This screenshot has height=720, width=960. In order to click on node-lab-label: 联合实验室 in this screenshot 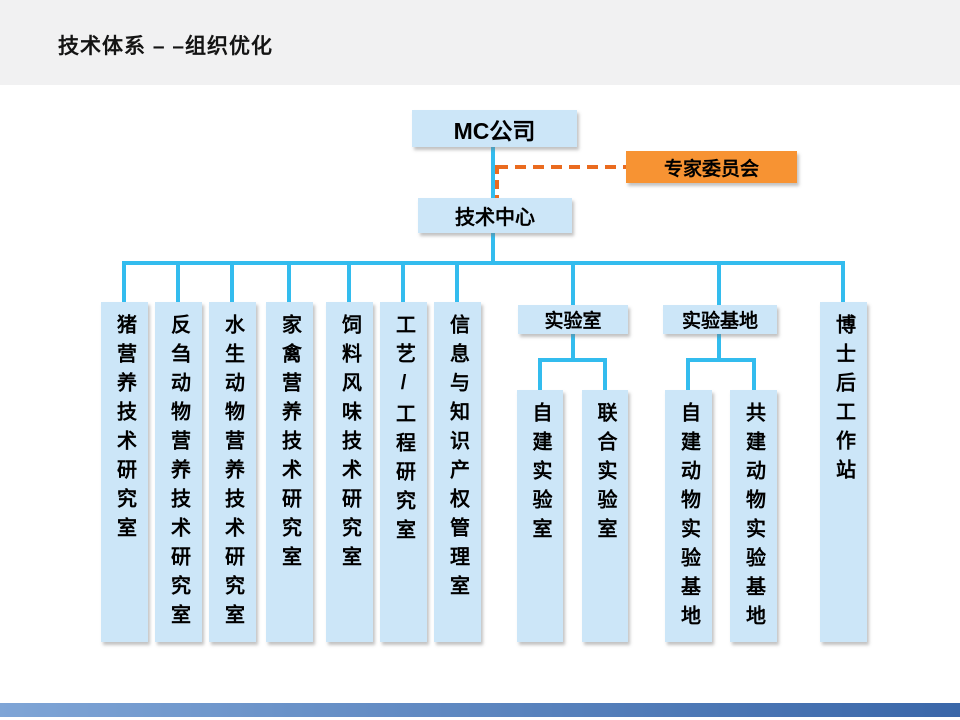, I will do `click(605, 474)`.